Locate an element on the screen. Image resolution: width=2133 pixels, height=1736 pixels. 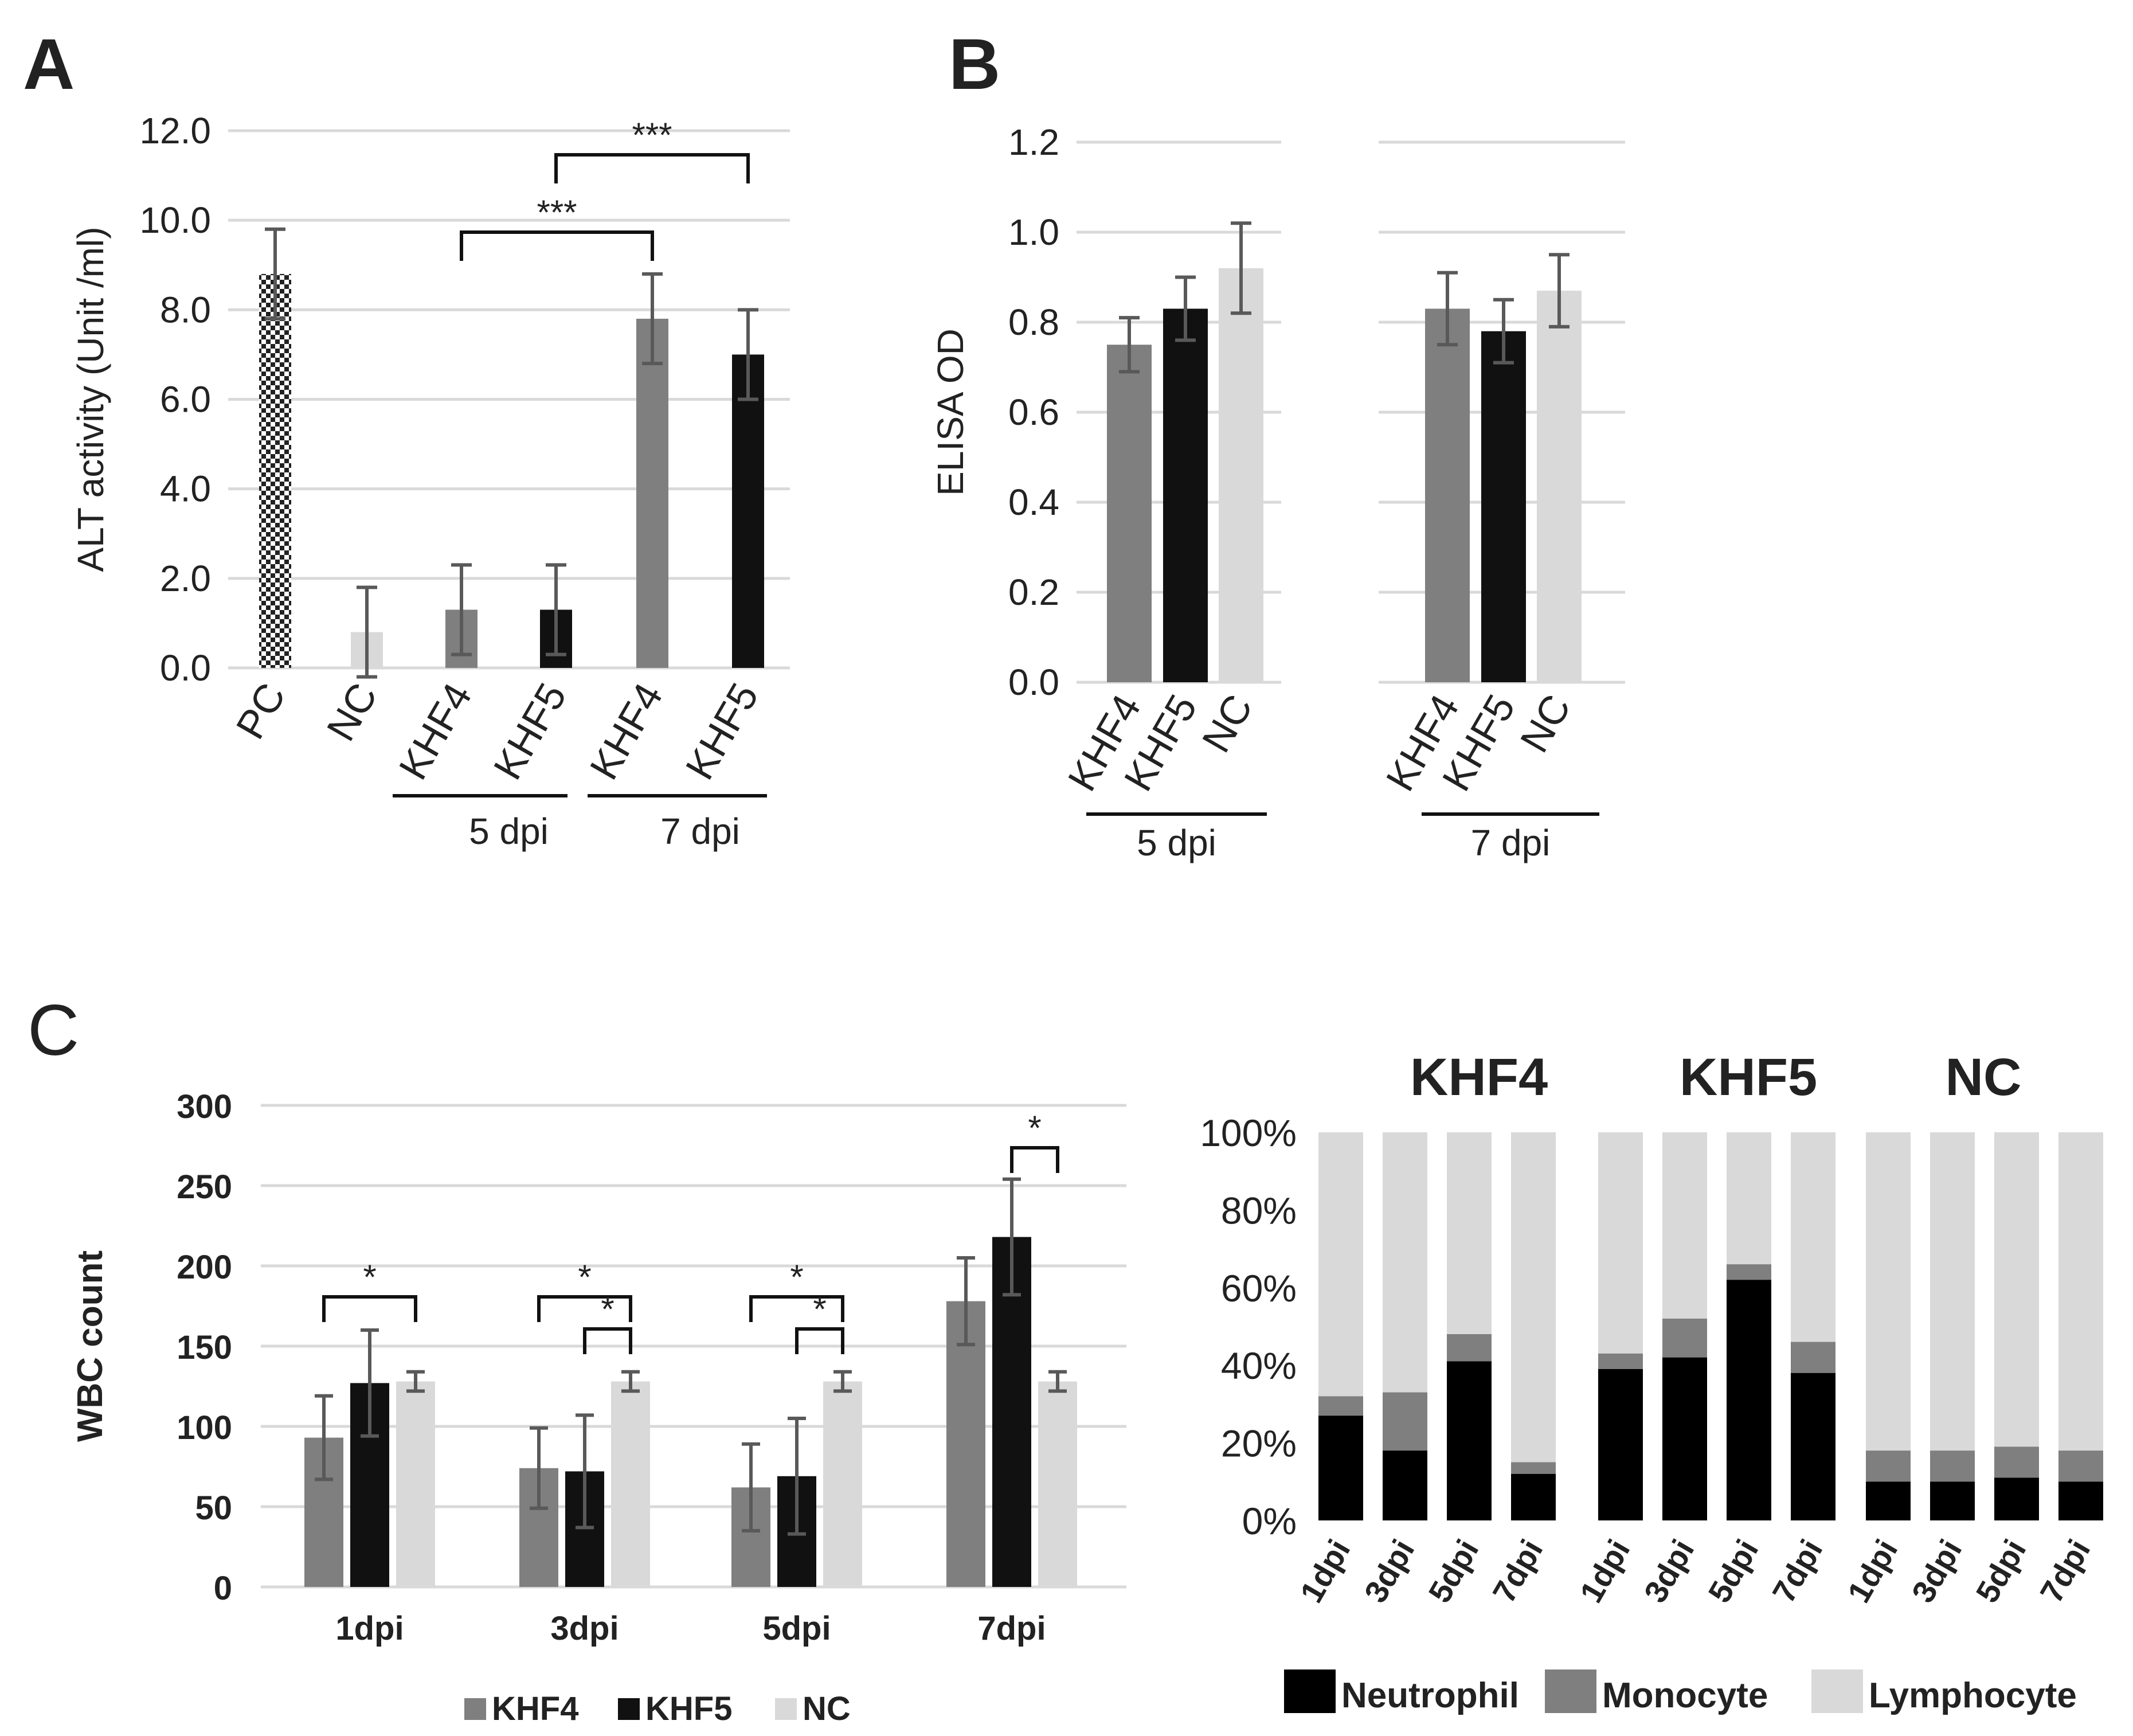
panel-label-a: A is located at coordinates (49, 64).